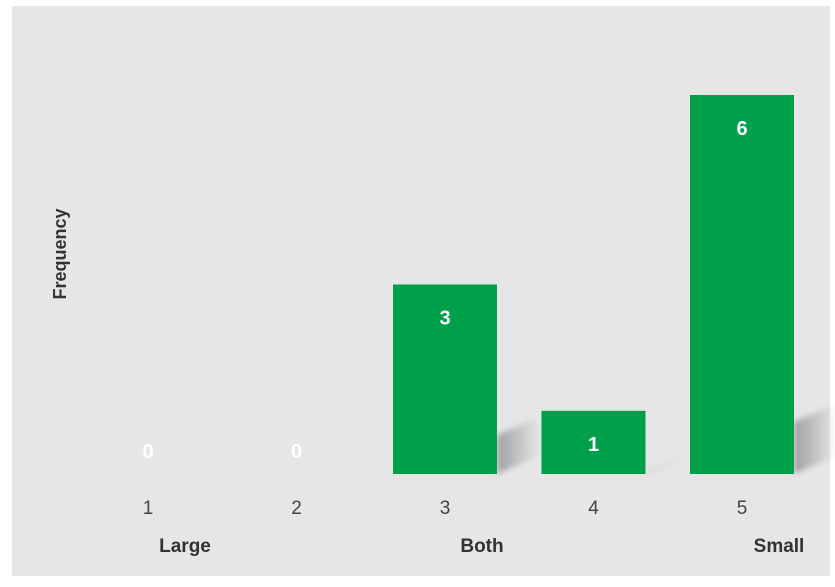  What do you see at coordinates (60, 253) in the screenshot?
I see `y-axis-title: Frequency` at bounding box center [60, 253].